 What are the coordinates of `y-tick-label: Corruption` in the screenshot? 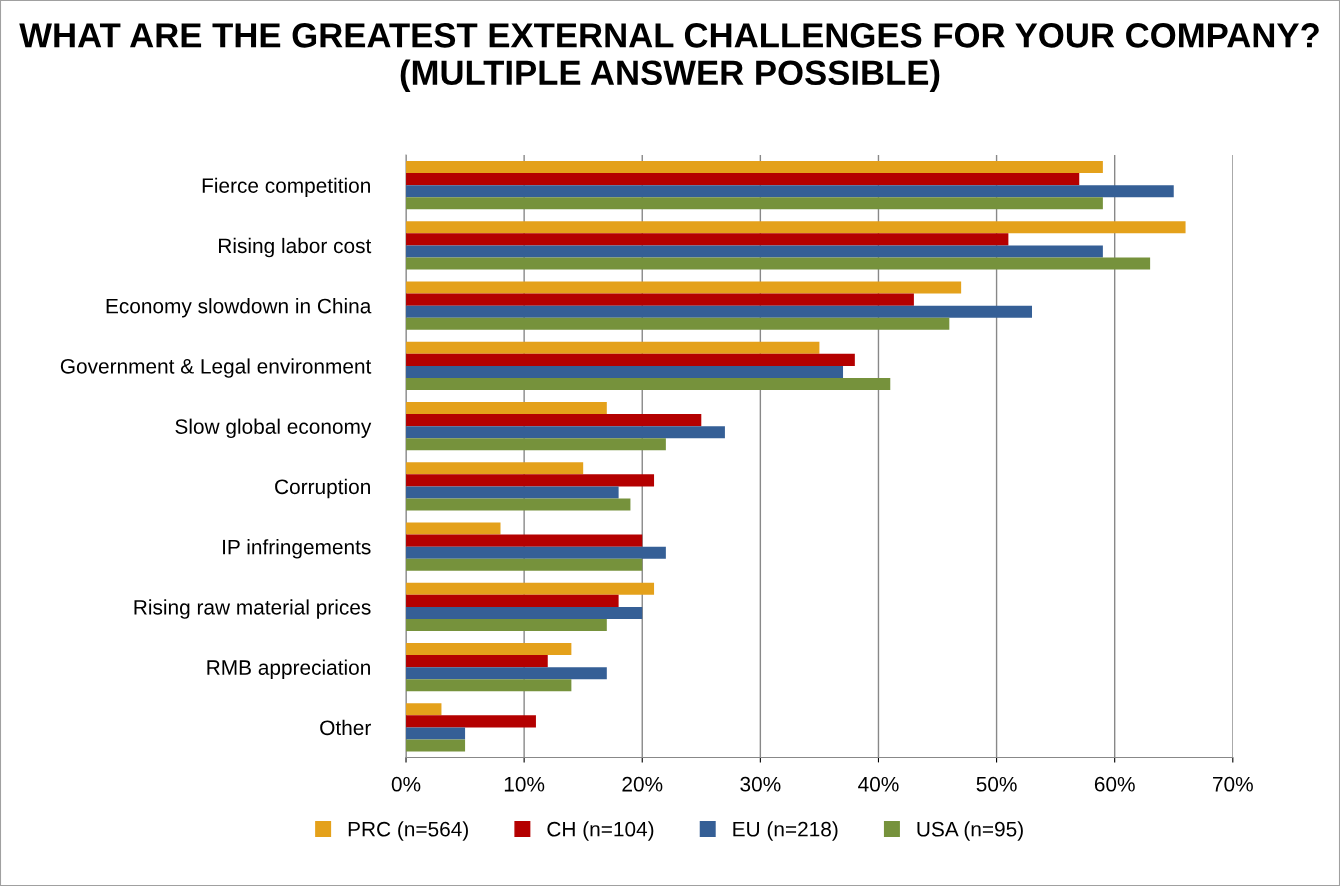 It's located at (322, 488).